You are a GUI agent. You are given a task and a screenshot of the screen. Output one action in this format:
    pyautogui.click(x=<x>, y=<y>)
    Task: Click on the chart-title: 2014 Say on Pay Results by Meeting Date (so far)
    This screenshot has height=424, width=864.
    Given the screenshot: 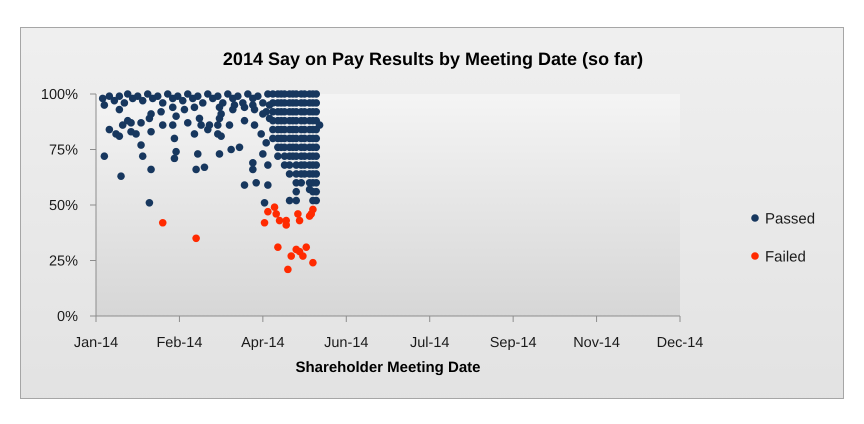 What is the action you would take?
    pyautogui.click(x=433, y=59)
    